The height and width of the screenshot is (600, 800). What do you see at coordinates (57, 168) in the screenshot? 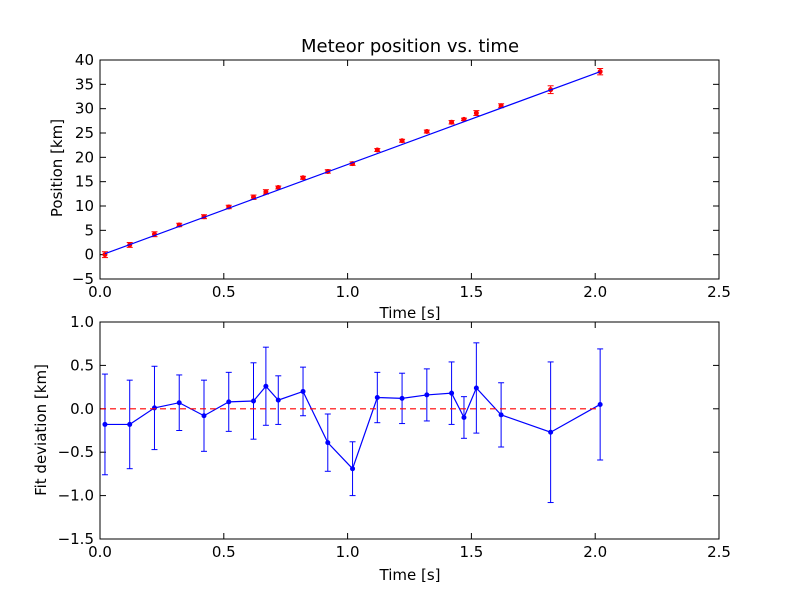
I see `y-axis-label: Position [km]` at bounding box center [57, 168].